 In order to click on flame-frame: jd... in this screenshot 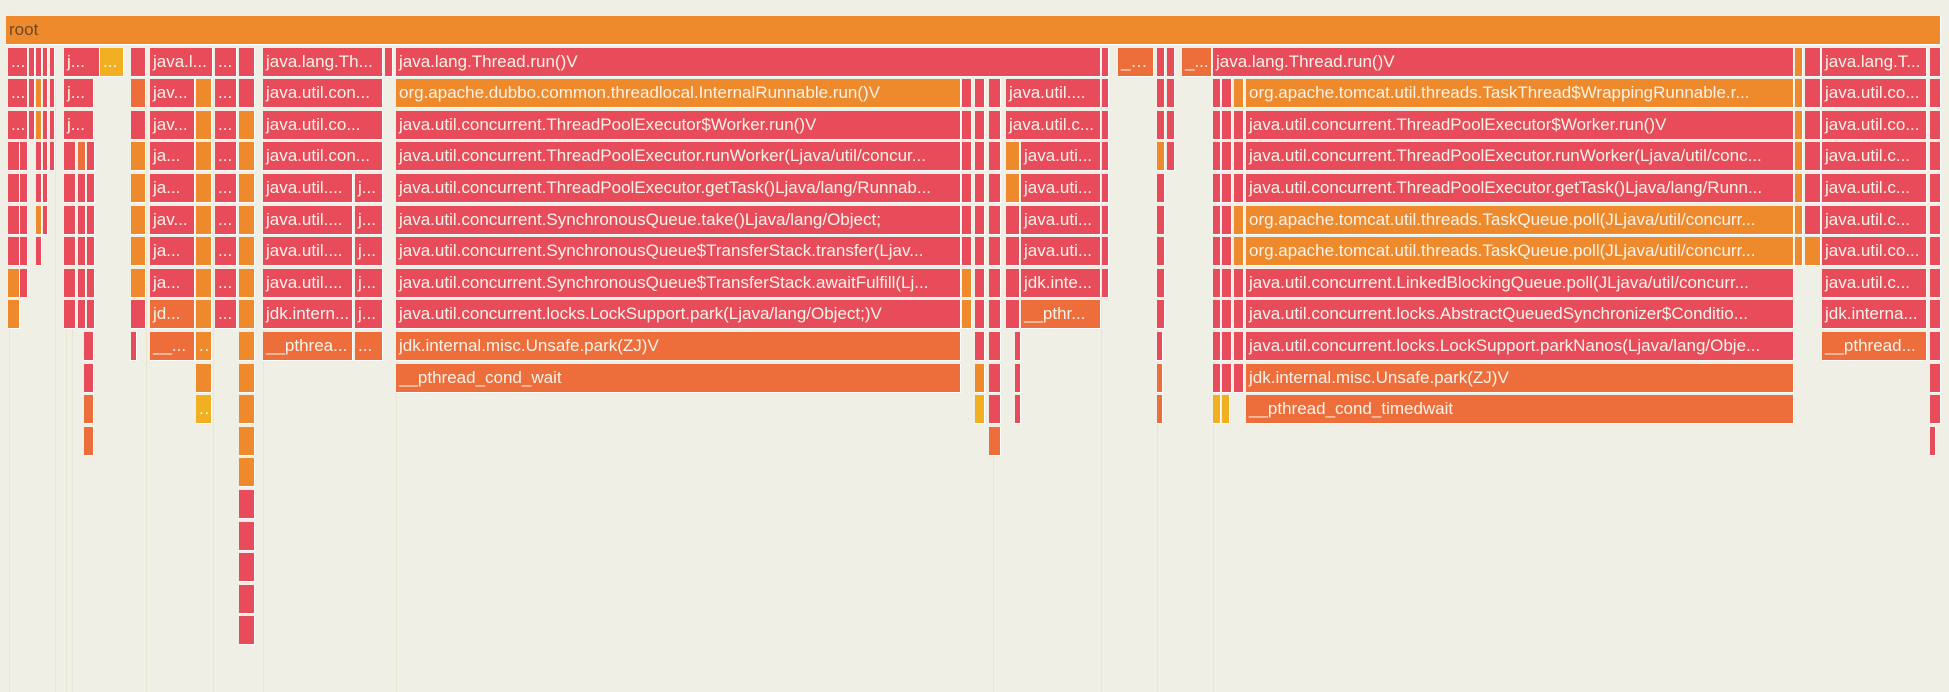, I will do `click(172, 315)`.